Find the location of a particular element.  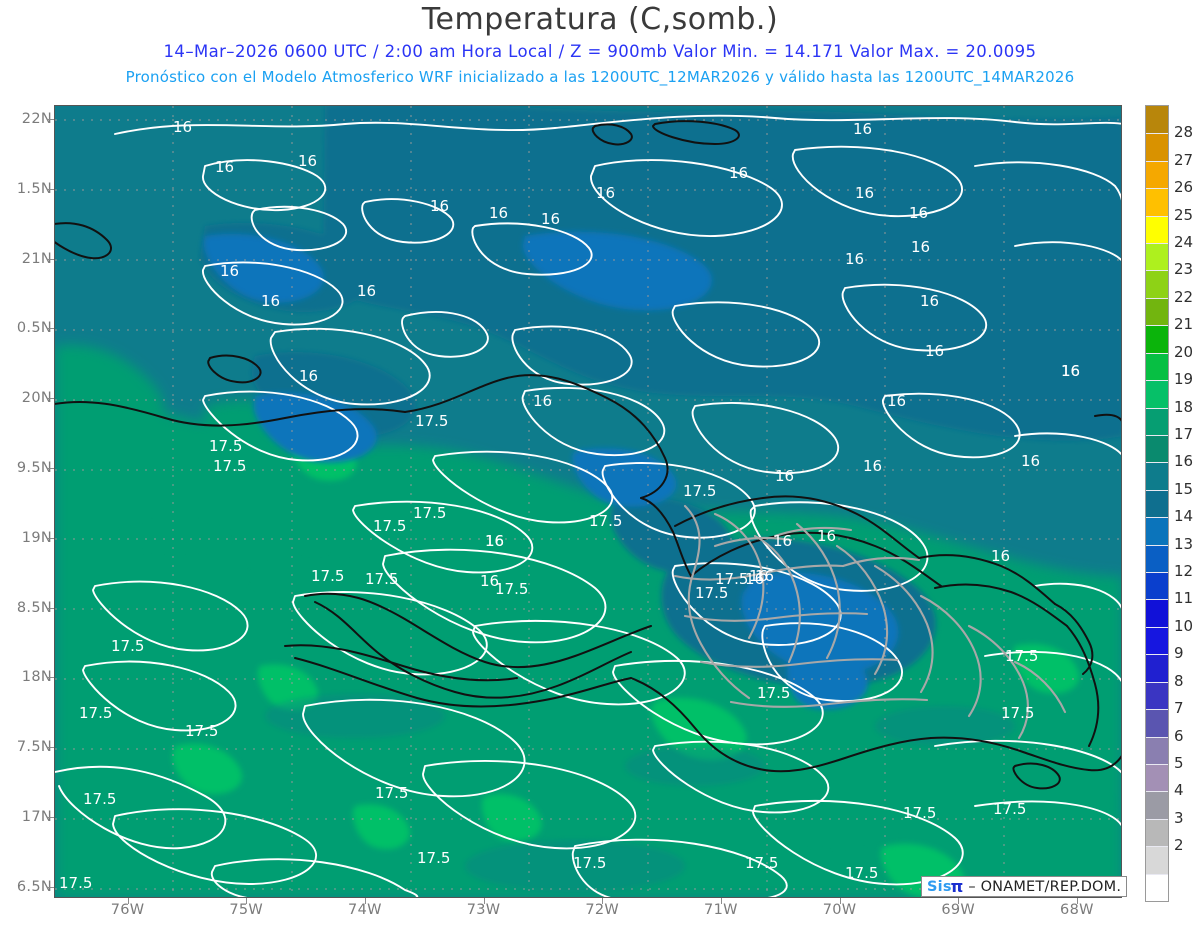

colorbar-tick-label: 18 is located at coordinates (1184, 406).